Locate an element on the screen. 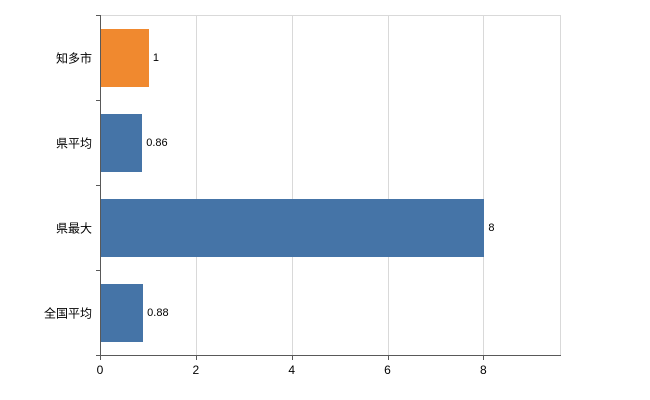 The image size is (650, 400). y-axis is located at coordinates (100, 185).